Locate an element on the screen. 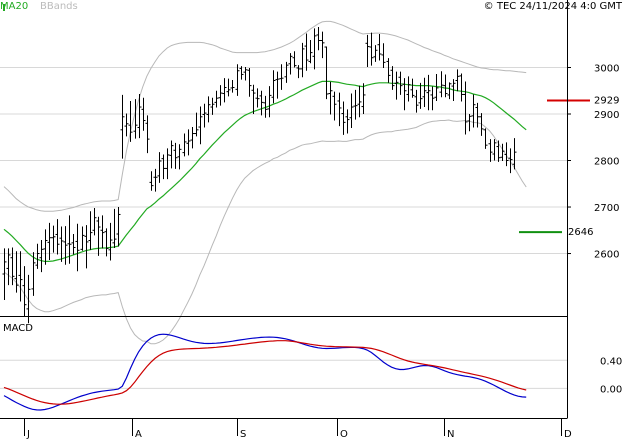  bbands-legend-label: BBands is located at coordinates (59, 6).